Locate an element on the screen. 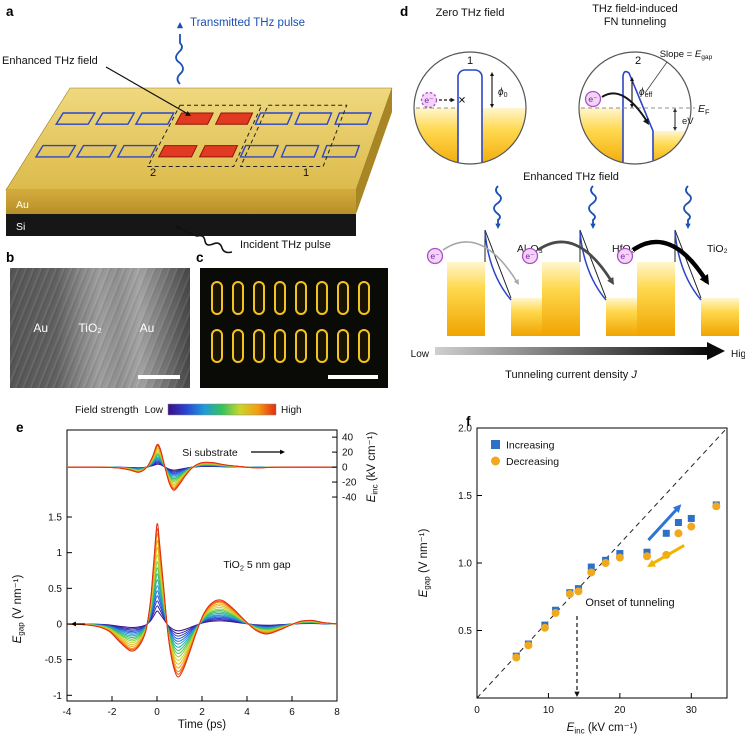 The image size is (745, 745). onset-annotation: Onset of tunneling is located at coordinates (629, 603).